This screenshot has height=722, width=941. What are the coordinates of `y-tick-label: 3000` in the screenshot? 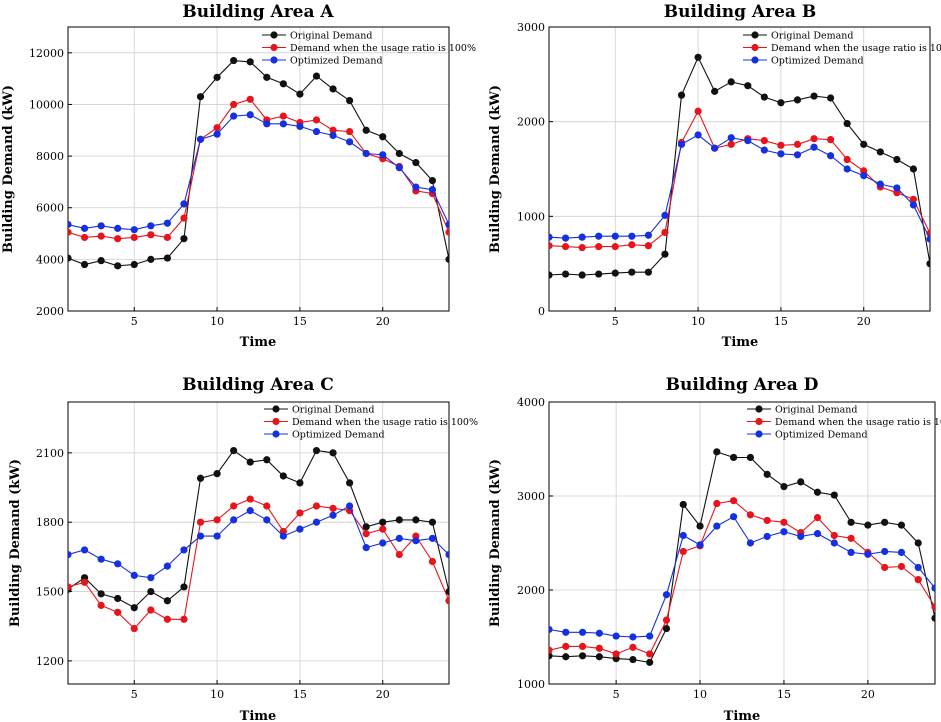 It's located at (531, 496).